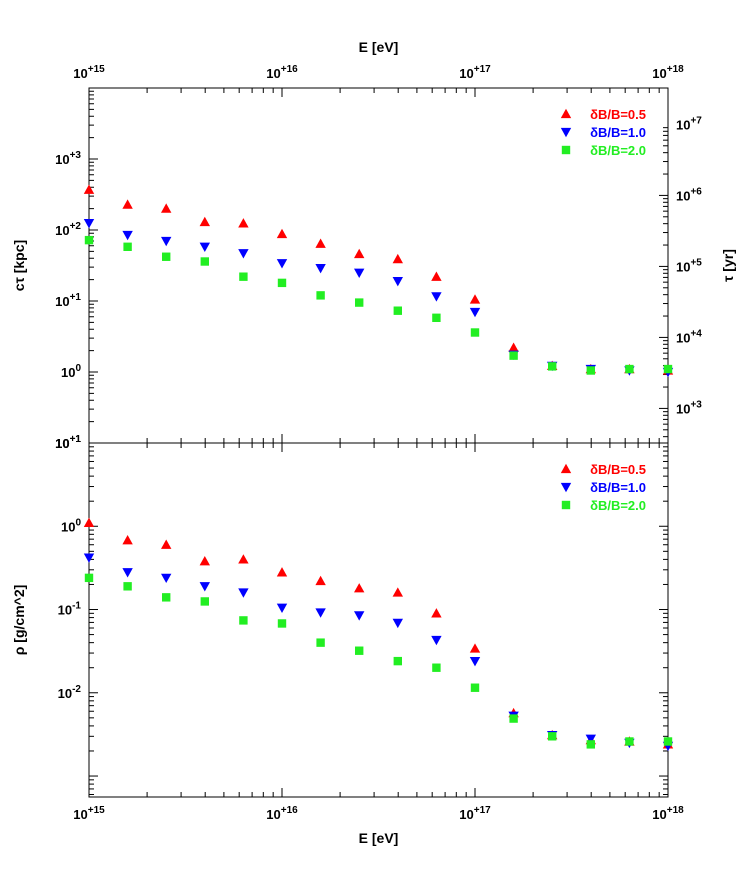 This screenshot has height=881, width=747. I want to click on panel-top-y2tick-label-exponent: +4, so click(696, 333).